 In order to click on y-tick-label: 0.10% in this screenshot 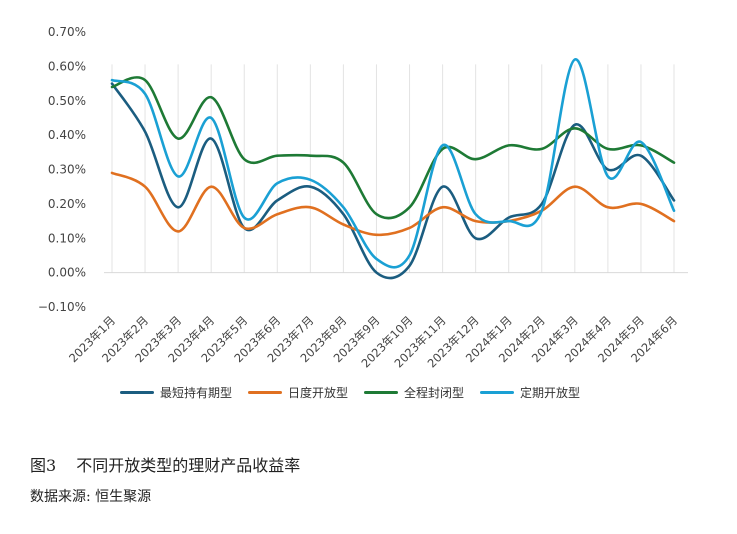, I will do `click(67, 238)`.